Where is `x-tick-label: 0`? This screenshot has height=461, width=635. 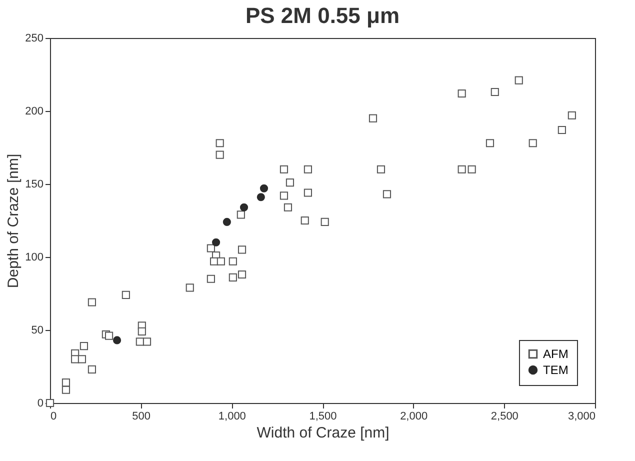 x-tick-label: 0 is located at coordinates (53, 416).